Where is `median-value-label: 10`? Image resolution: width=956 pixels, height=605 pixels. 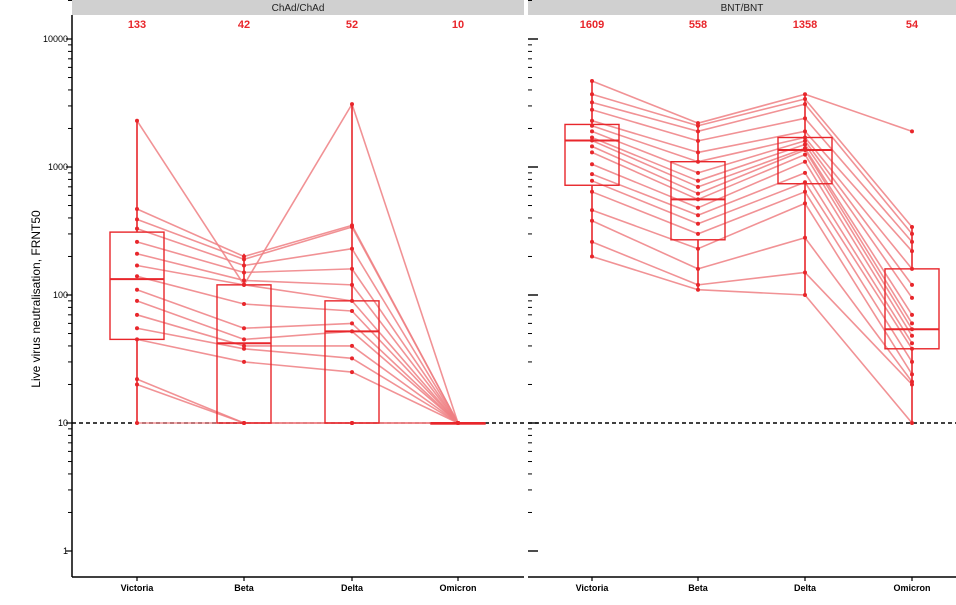 median-value-label: 10 is located at coordinates (458, 25).